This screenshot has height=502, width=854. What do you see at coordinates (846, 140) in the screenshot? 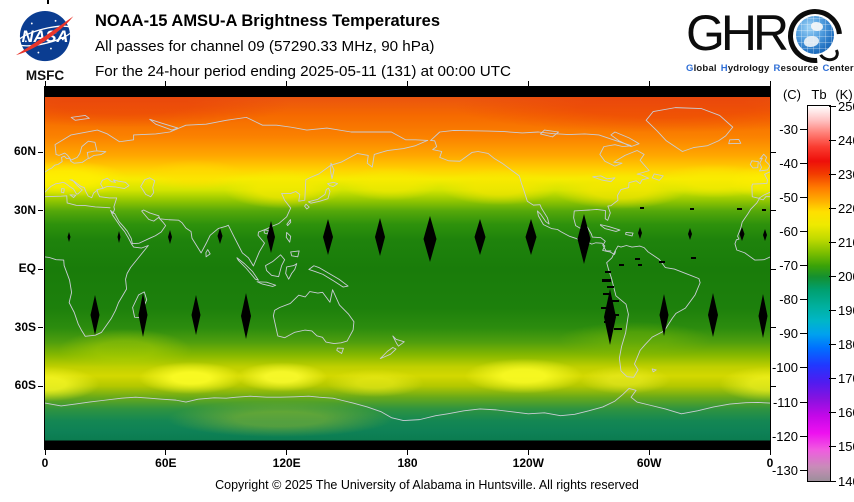
I see `kelvin-tick-label: 240` at bounding box center [846, 140].